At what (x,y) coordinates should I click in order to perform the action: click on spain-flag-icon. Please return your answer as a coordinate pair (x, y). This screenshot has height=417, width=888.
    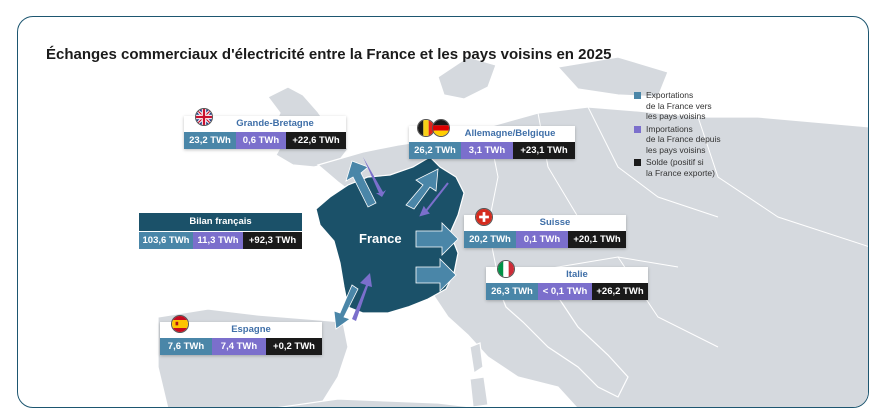
    Looking at the image, I should click on (180, 324).